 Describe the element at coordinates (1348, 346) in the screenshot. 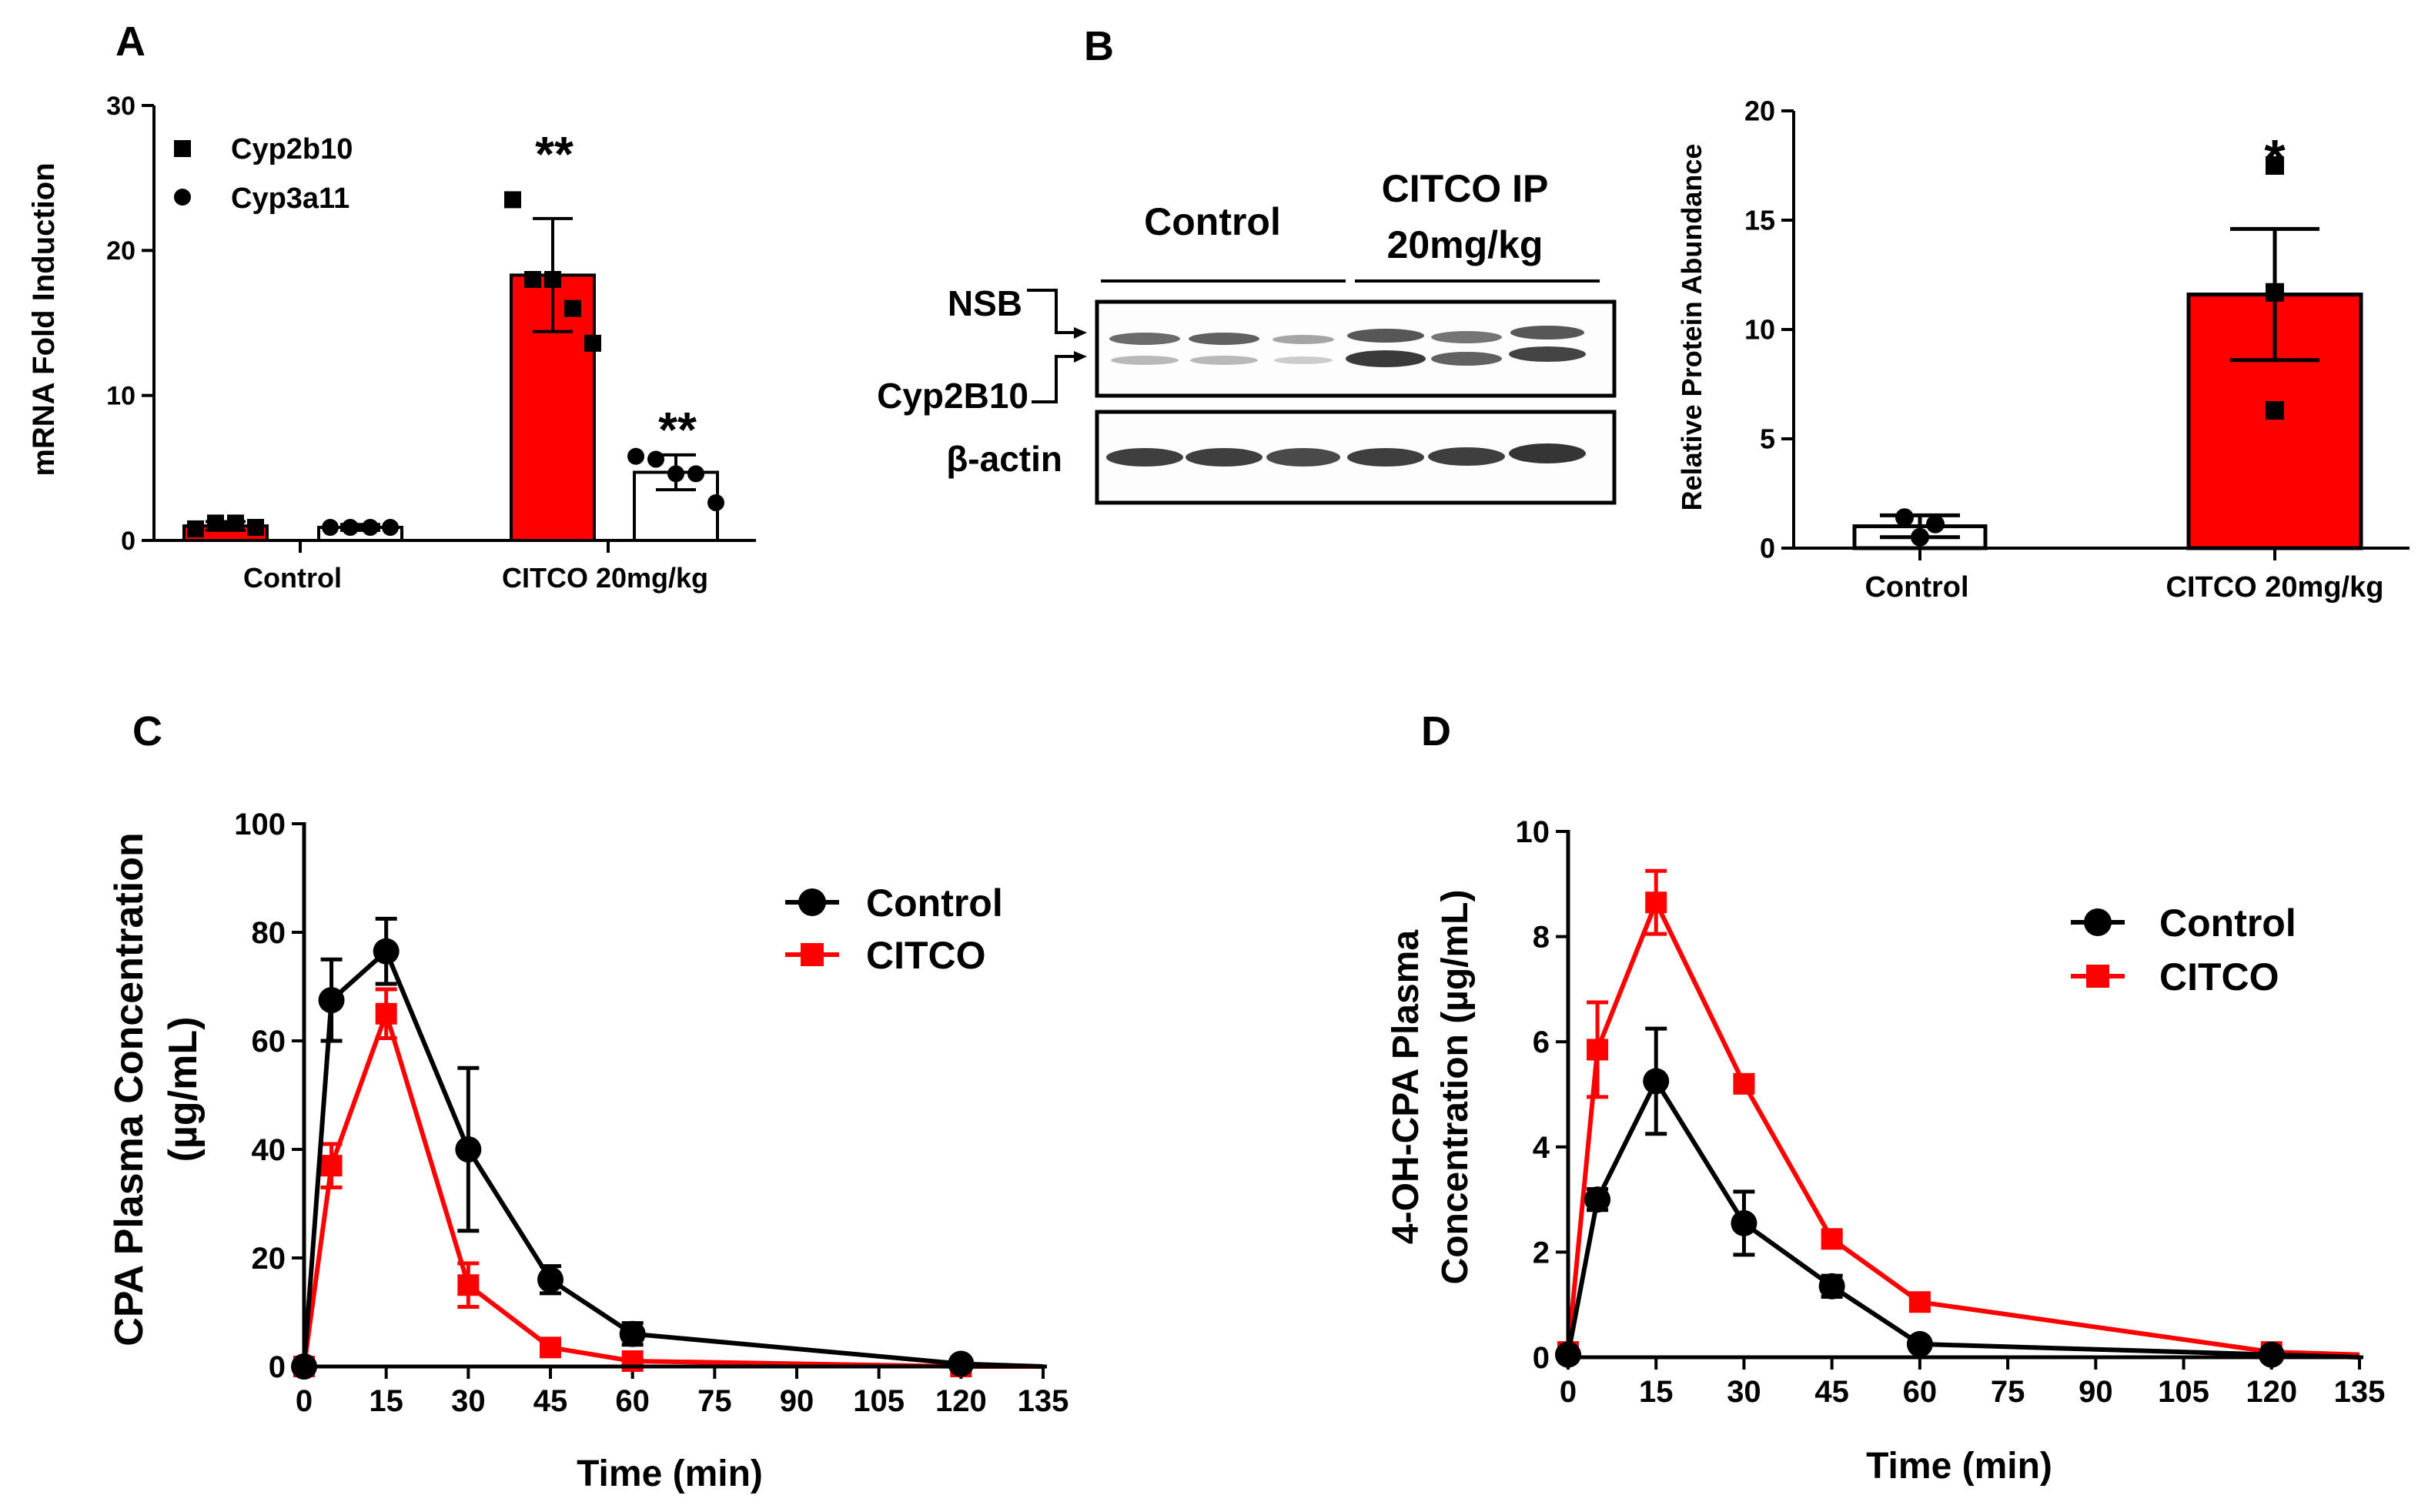

I see `blot-top-bands` at that location.